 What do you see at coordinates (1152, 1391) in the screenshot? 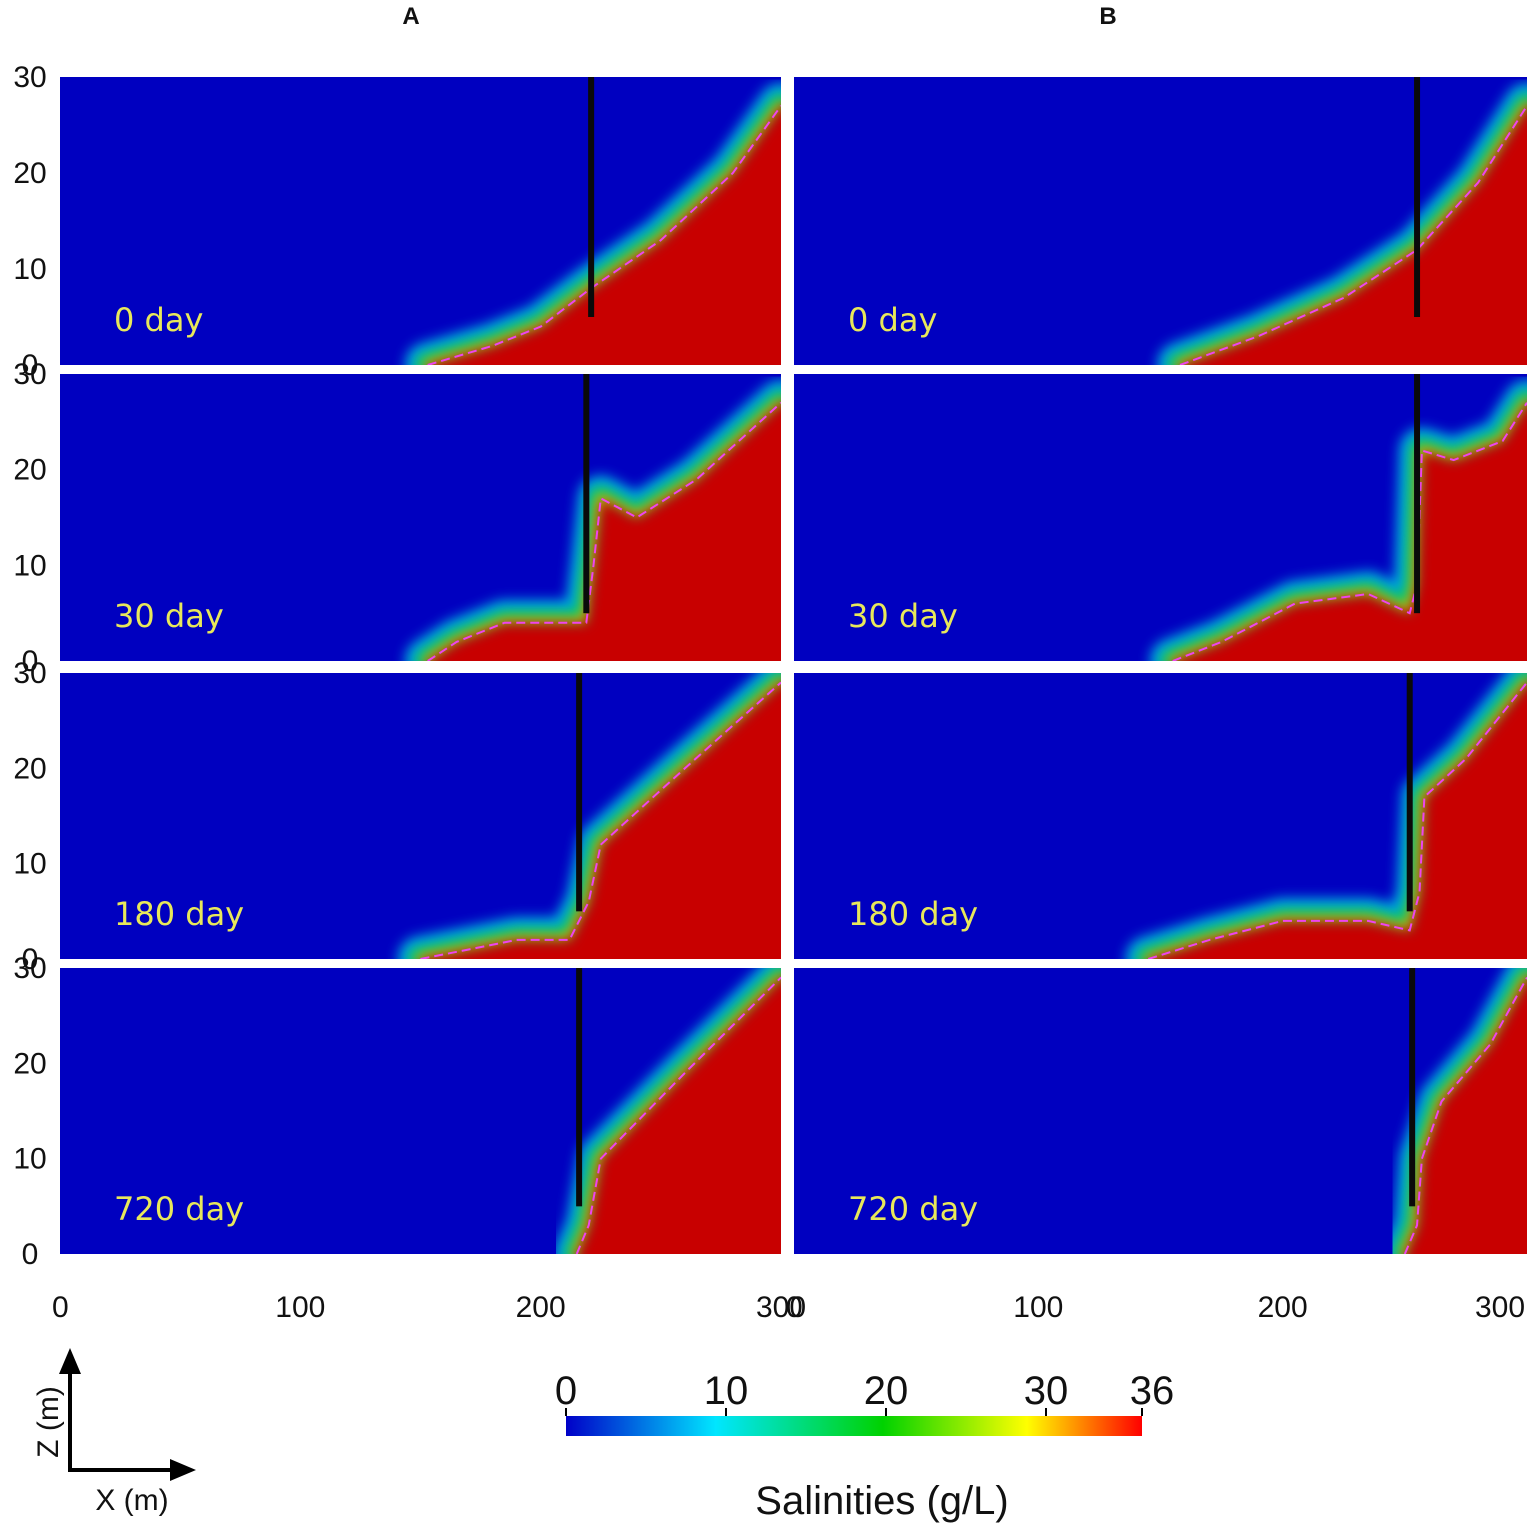
I see `colorbar-tick-label: 36` at bounding box center [1152, 1391].